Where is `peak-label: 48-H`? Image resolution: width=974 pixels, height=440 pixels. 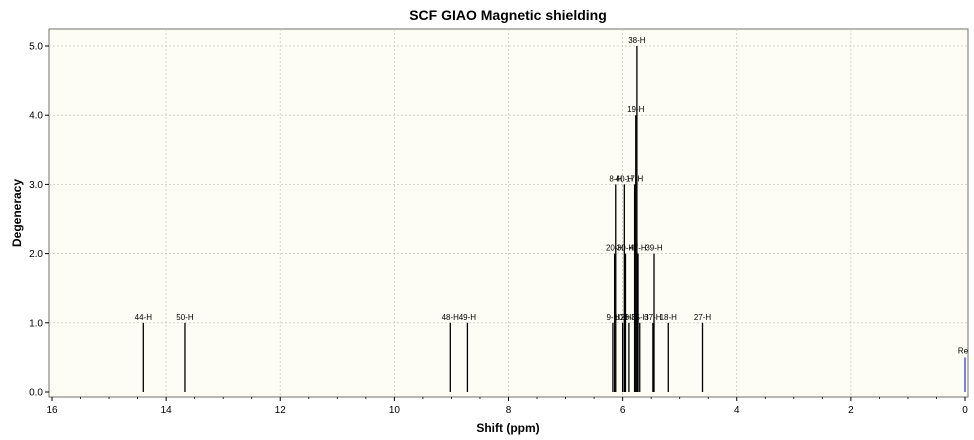
peak-label: 48-H is located at coordinates (451, 317).